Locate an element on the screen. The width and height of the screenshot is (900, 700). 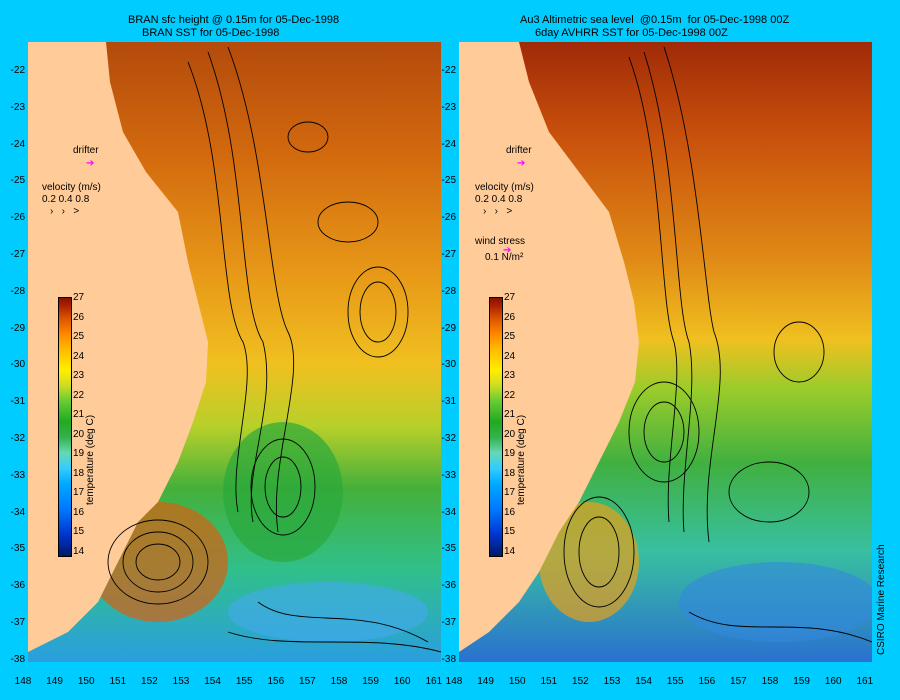
left-lat-label: -35 is located at coordinates (17, 549).